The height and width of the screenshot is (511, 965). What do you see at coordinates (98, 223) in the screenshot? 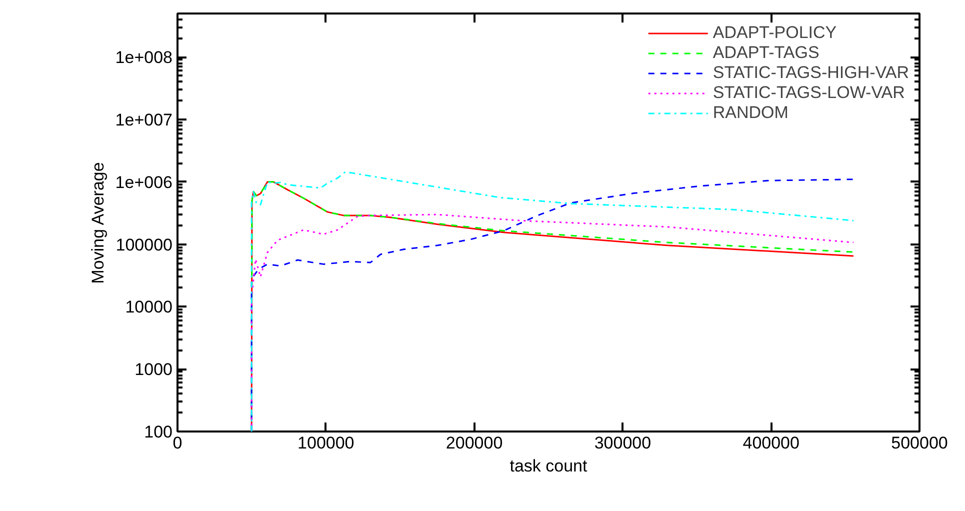
I see `y-axis-title: Moving Average` at bounding box center [98, 223].